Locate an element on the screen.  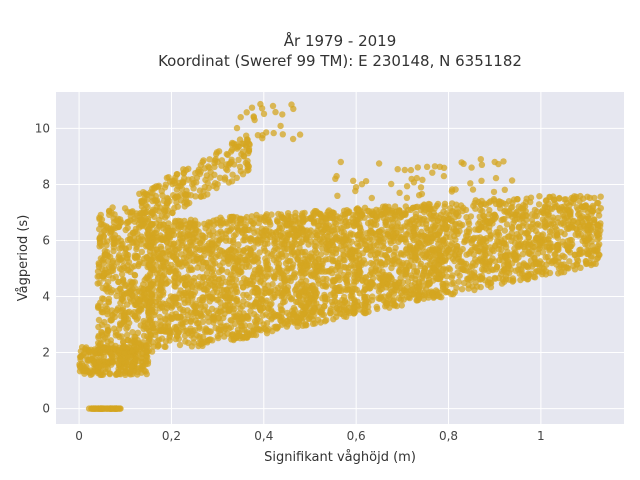
chart-title-line-1: År 1979 - 2019 is located at coordinates (340, 40).